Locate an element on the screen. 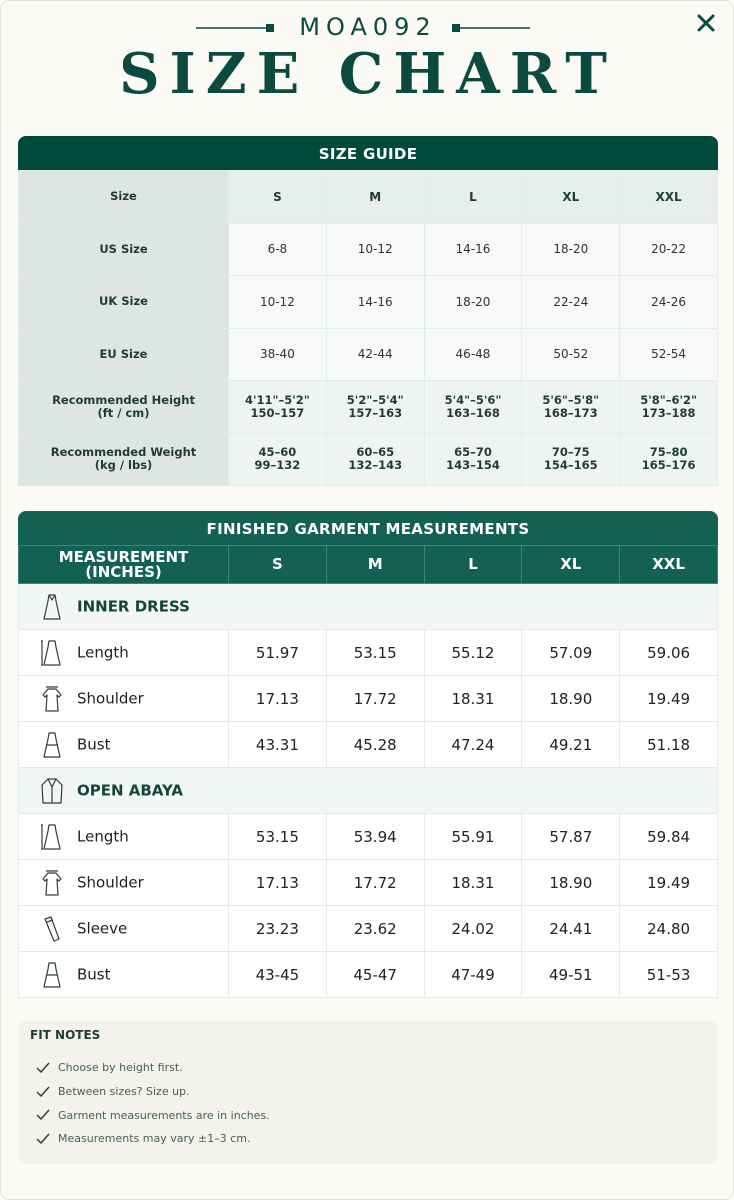 The image size is (734, 1200). measurement-value: 23.62 is located at coordinates (375, 928).